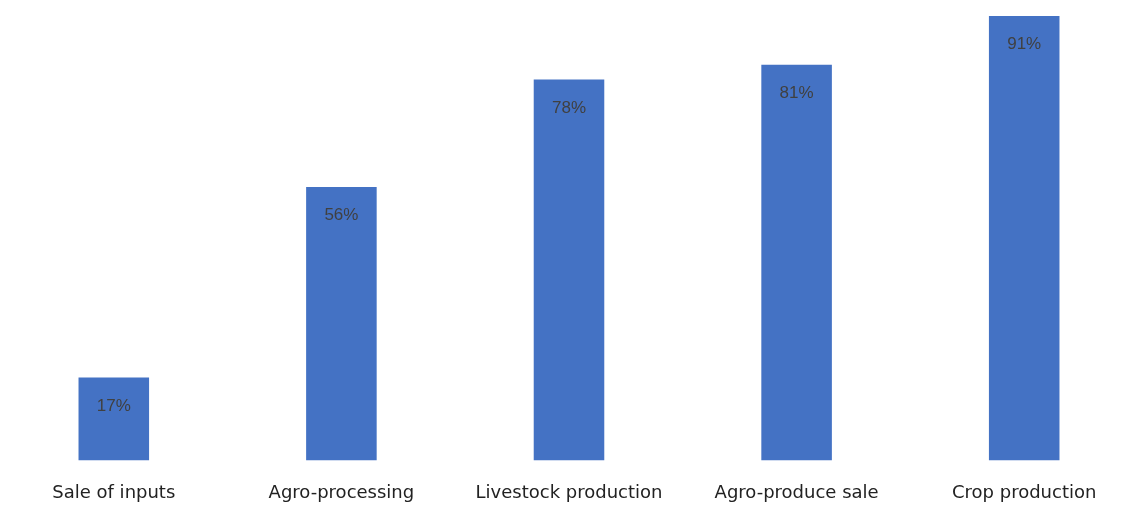 The height and width of the screenshot is (530, 1138). Describe the element at coordinates (341, 215) in the screenshot. I see `data-label: 56%` at that location.